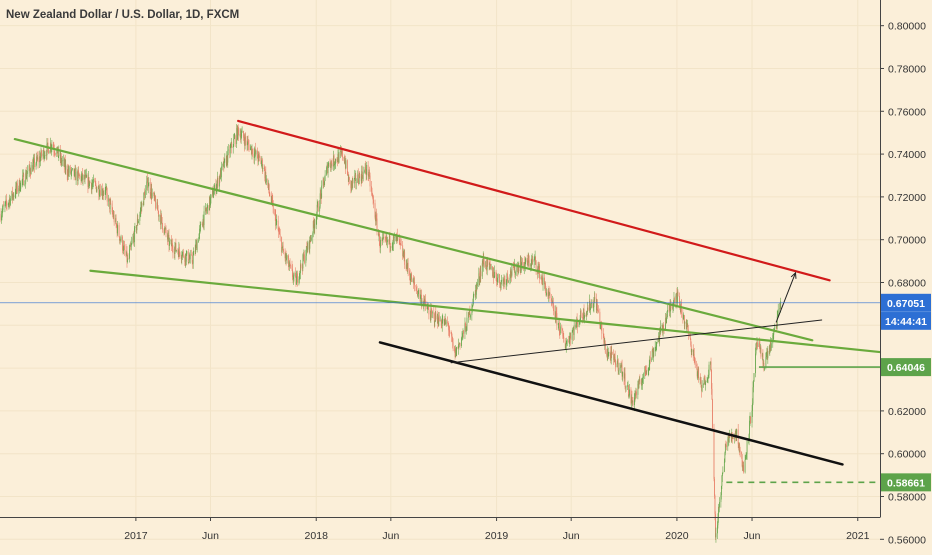 This screenshot has height=555, width=932. I want to click on y-tick-label: 0.70000, so click(907, 241).